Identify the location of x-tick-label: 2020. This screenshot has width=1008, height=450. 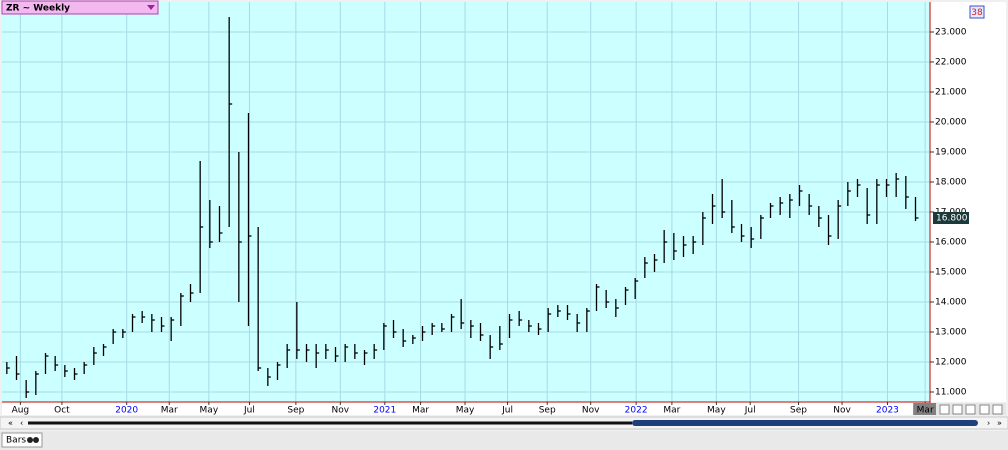
(126, 411).